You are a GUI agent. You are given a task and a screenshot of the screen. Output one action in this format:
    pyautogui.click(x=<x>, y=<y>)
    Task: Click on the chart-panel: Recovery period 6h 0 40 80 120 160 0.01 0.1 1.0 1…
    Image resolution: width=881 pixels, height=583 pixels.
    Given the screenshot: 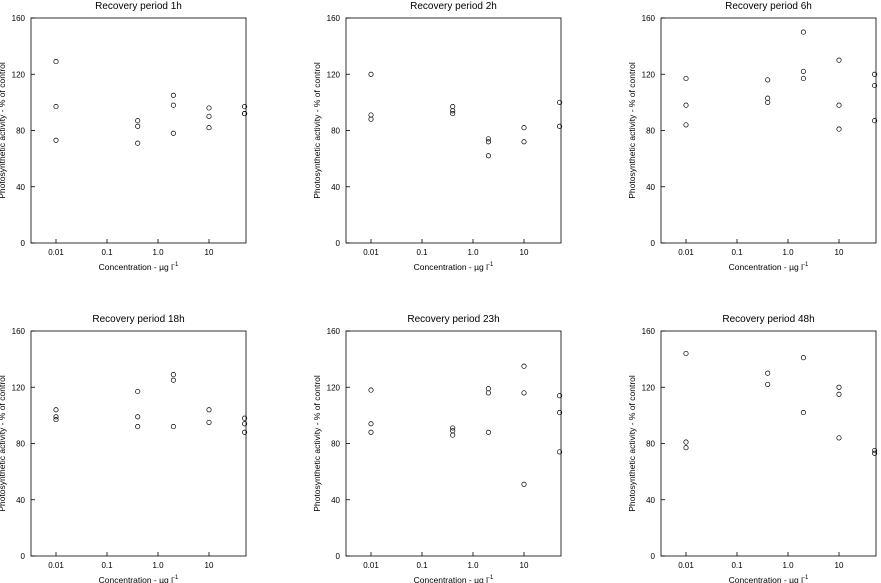 What is the action you would take?
    pyautogui.click(x=752, y=136)
    